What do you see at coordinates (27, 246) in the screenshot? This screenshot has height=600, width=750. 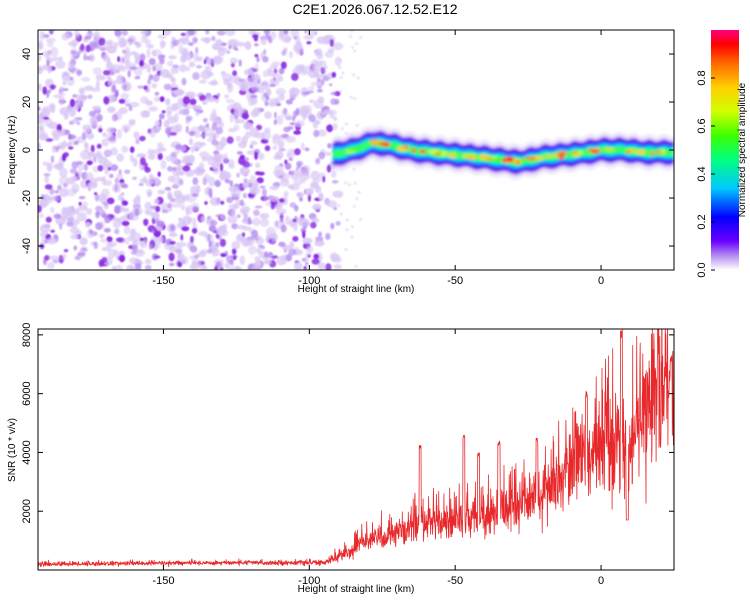 I see `spectrogram-y-tick-label: -40` at bounding box center [27, 246].